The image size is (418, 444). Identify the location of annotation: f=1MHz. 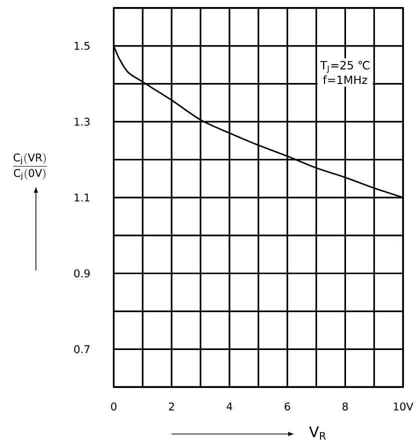
(345, 79).